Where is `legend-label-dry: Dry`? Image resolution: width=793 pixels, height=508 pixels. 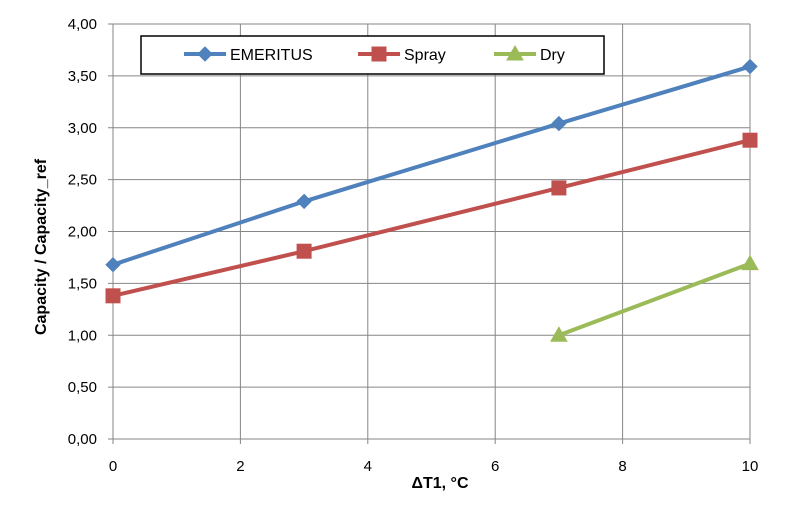
legend-label-dry: Dry is located at coordinates (552, 55).